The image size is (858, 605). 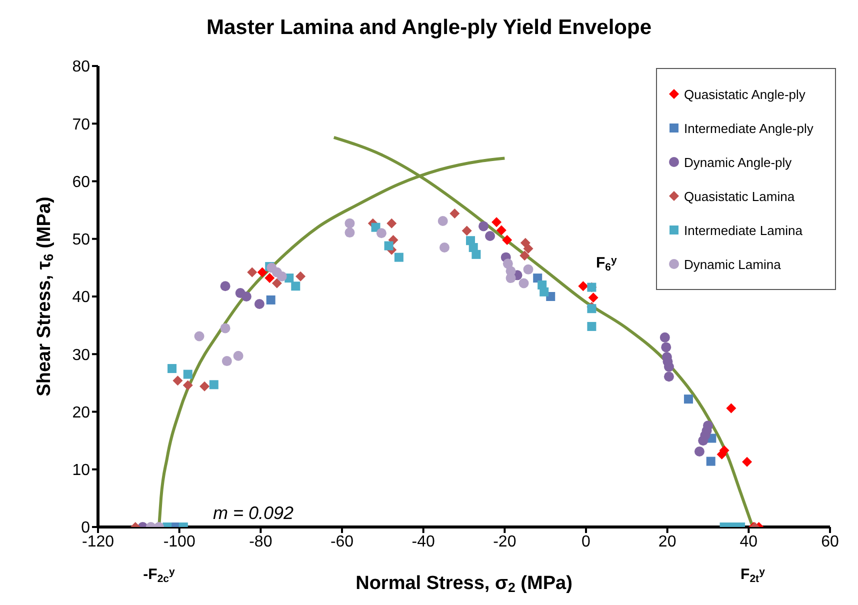 What do you see at coordinates (429, 28) in the screenshot?
I see `chart-title: Master Lamina and Angle-ply Yield Envelope` at bounding box center [429, 28].